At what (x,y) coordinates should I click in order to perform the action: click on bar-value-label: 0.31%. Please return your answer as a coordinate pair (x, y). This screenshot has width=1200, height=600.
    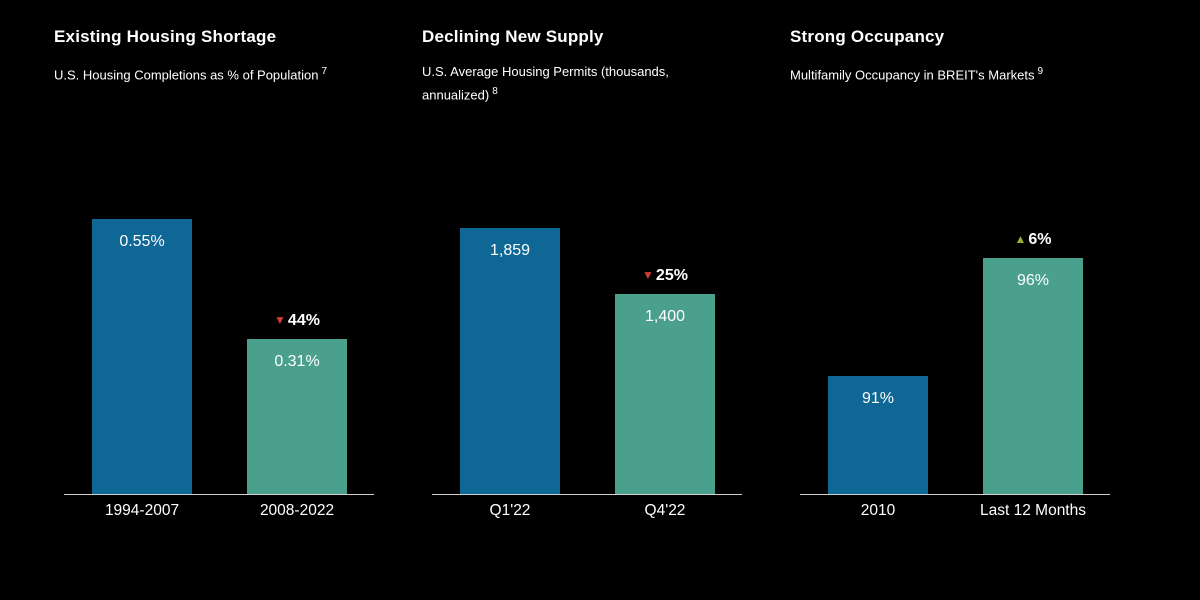
    Looking at the image, I should click on (297, 361).